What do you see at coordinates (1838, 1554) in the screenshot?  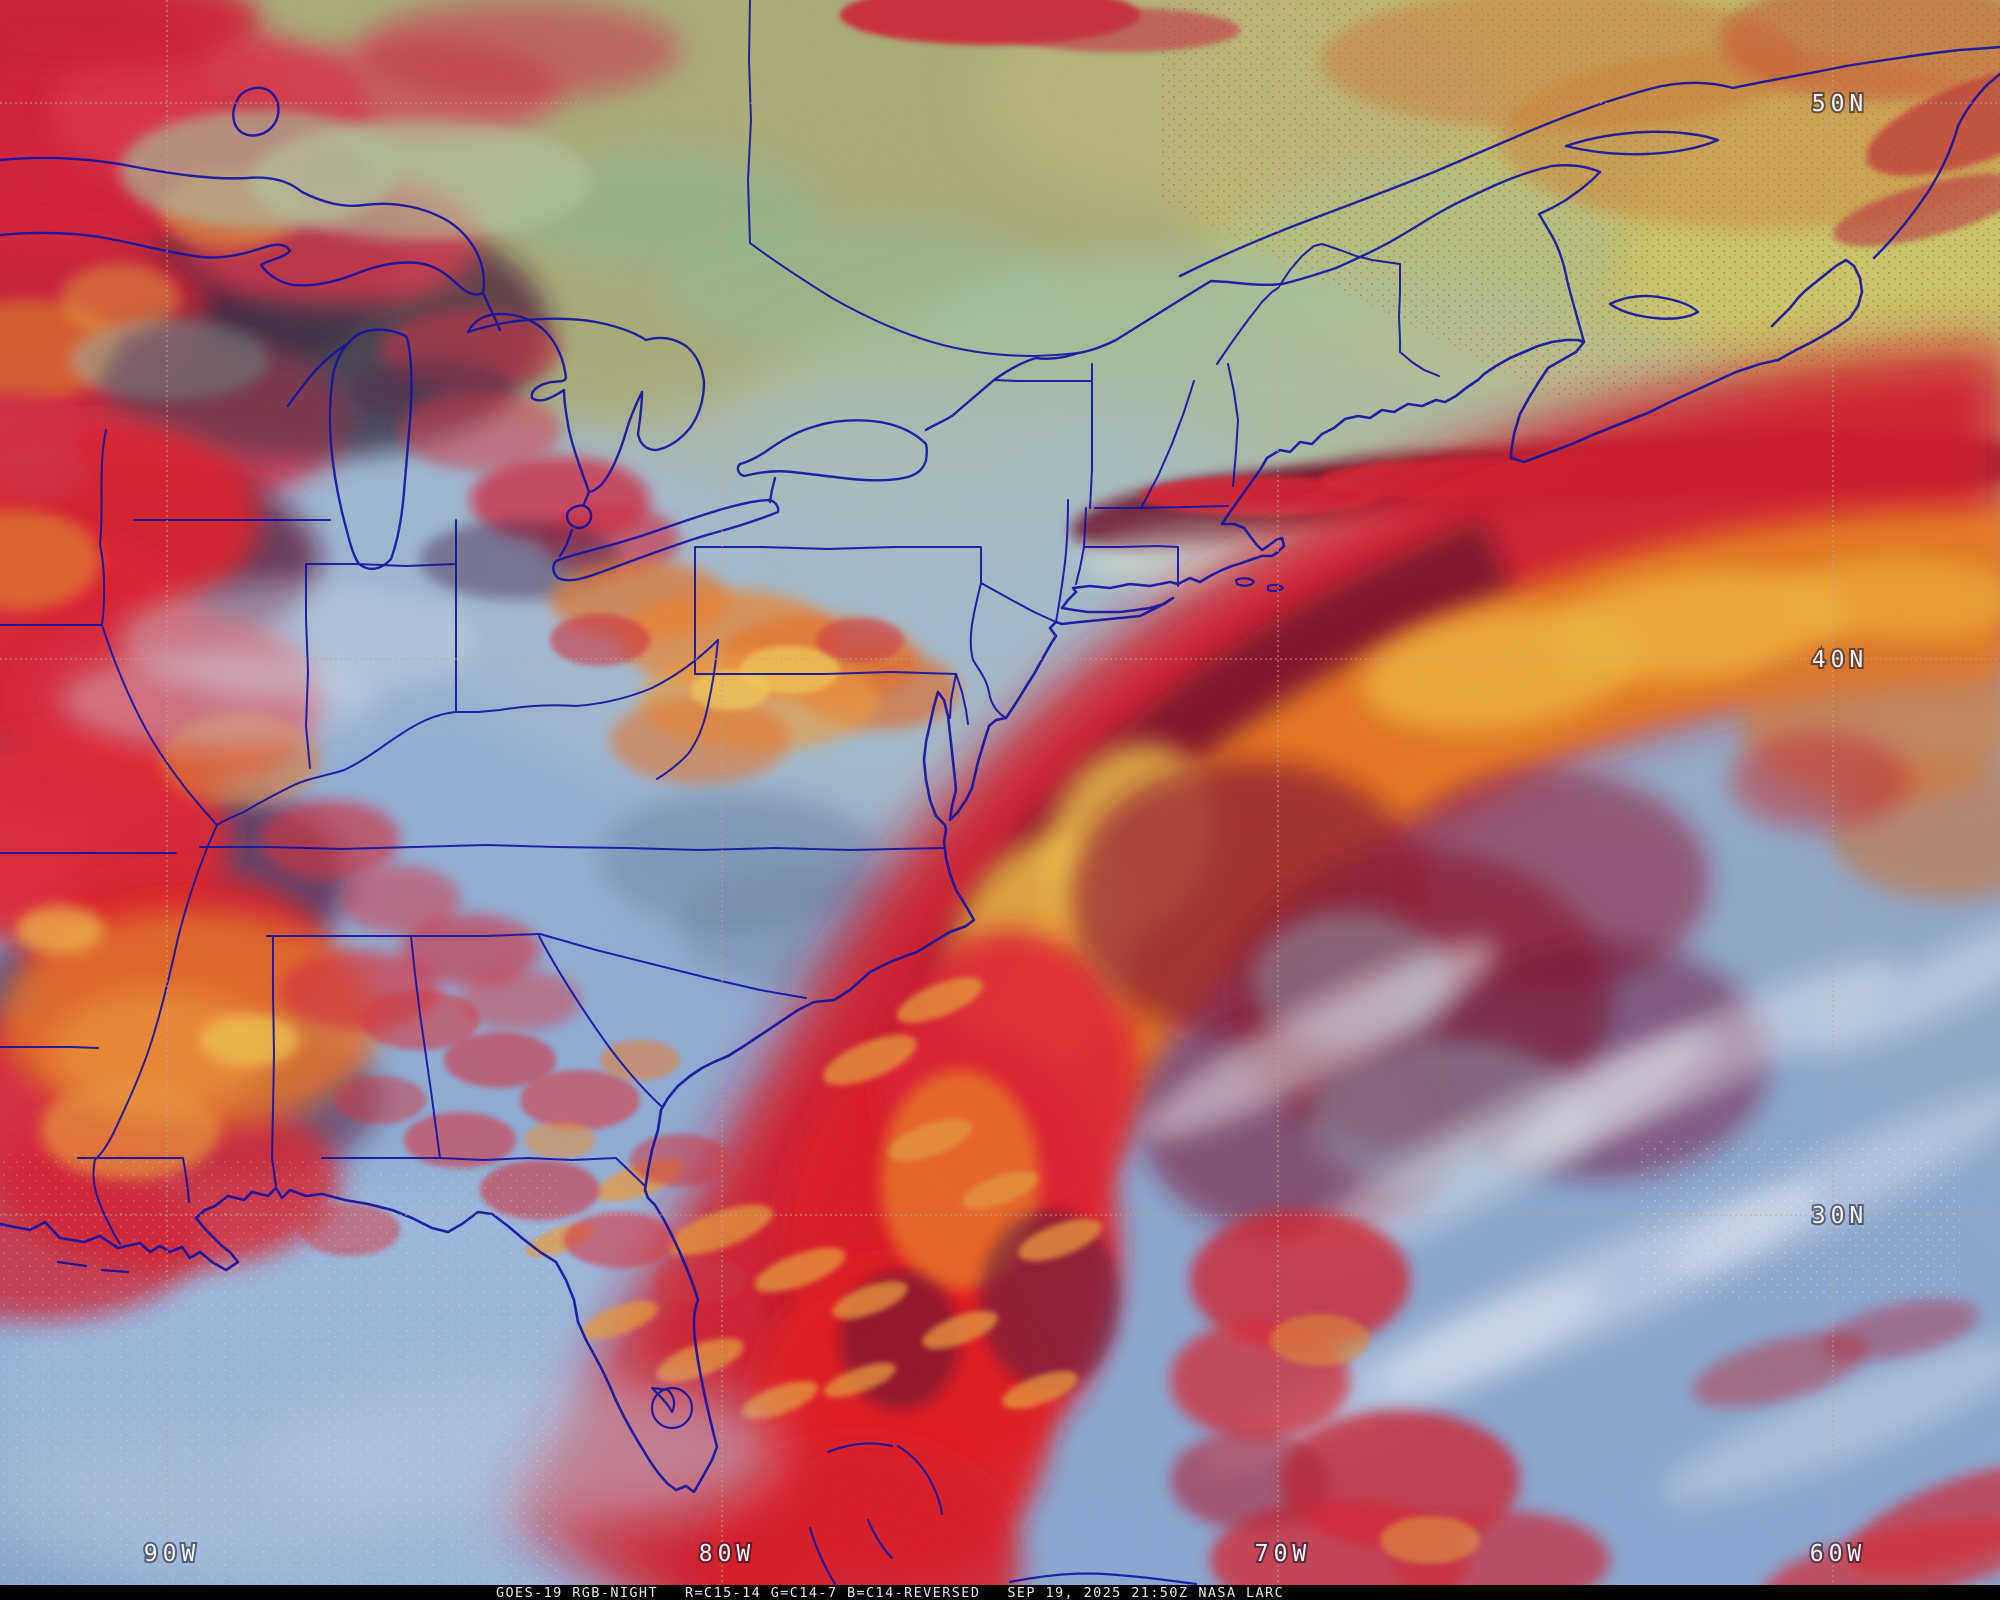 I see `lon-label-60w: 60W` at bounding box center [1838, 1554].